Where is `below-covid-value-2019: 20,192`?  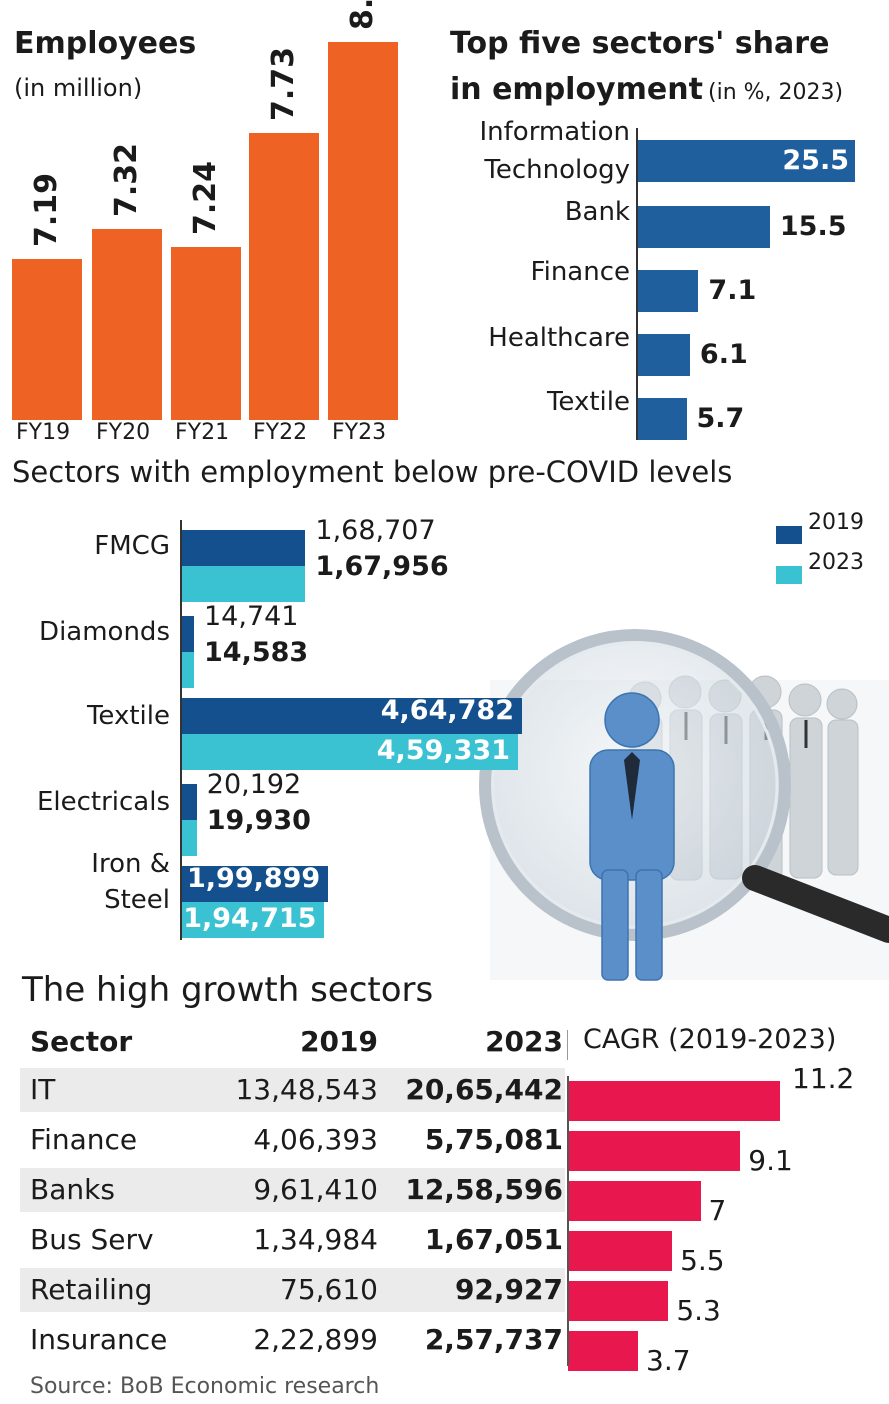 below-covid-value-2019: 20,192 is located at coordinates (254, 784).